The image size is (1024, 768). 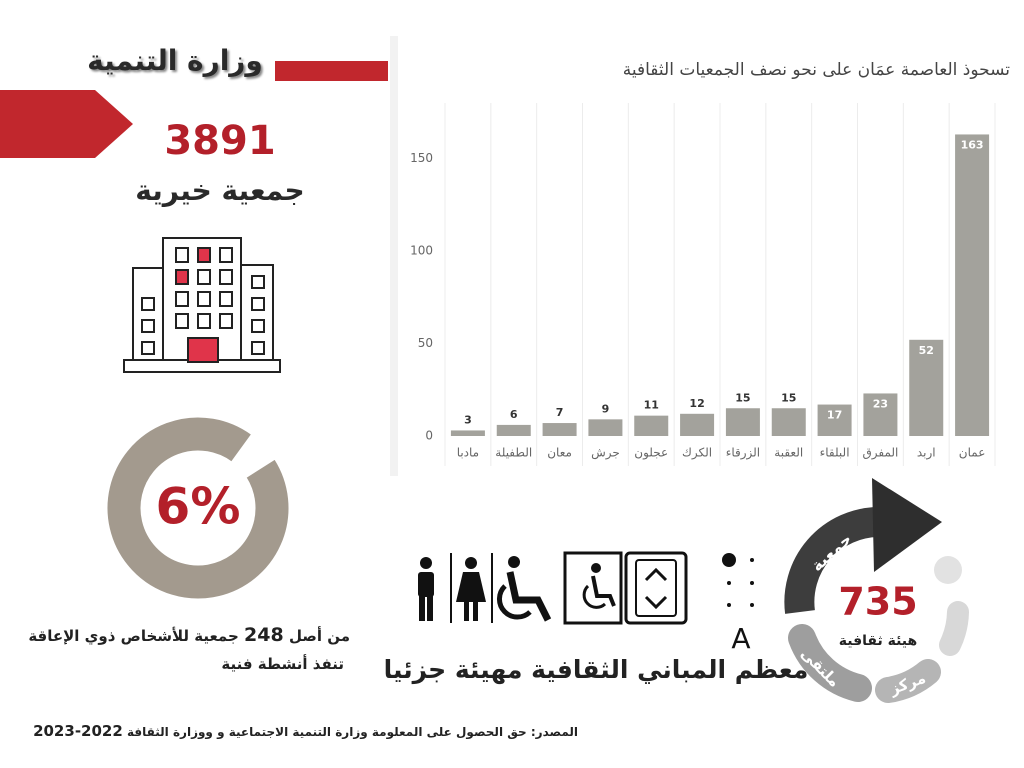 What do you see at coordinates (331, 71) in the screenshot?
I see `header-bar` at bounding box center [331, 71].